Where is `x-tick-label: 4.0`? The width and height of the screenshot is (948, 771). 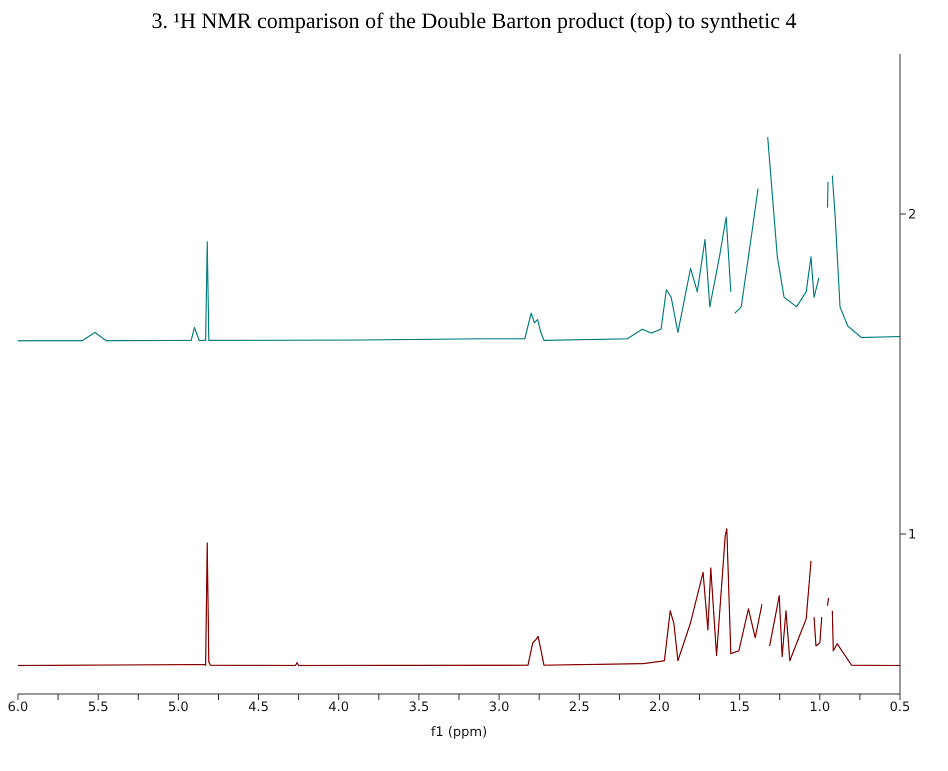
x-tick-label: 4.0 is located at coordinates (339, 708).